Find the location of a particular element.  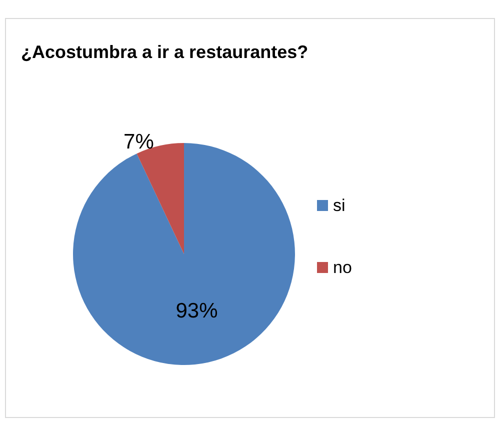

legend-label: si is located at coordinates (339, 205).